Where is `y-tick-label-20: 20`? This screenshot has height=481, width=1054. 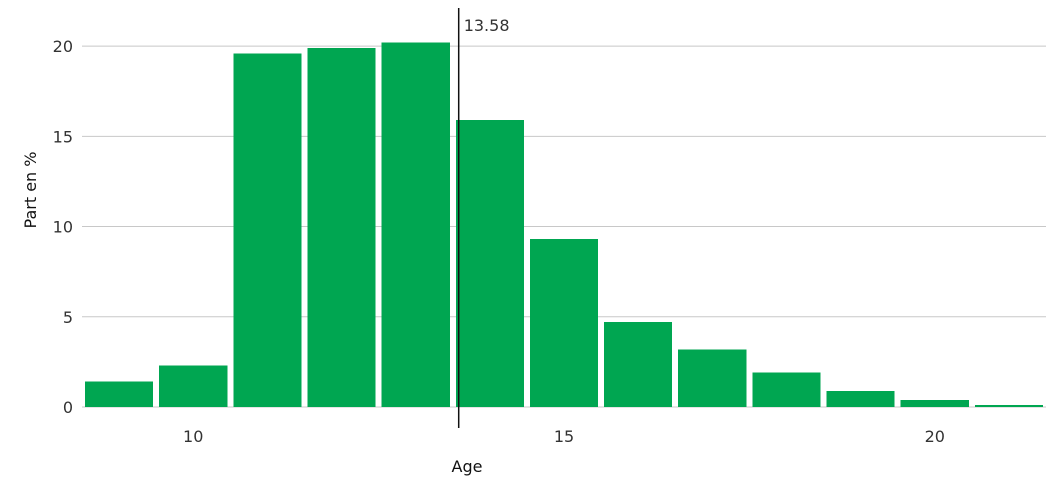 y-tick-label-20: 20 is located at coordinates (63, 46).